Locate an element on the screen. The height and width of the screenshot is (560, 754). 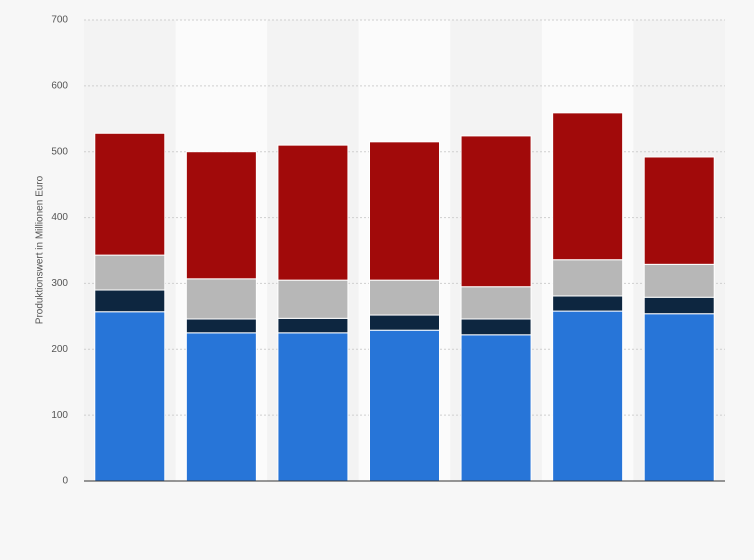
y-tick-label: 200 is located at coordinates (59, 349).